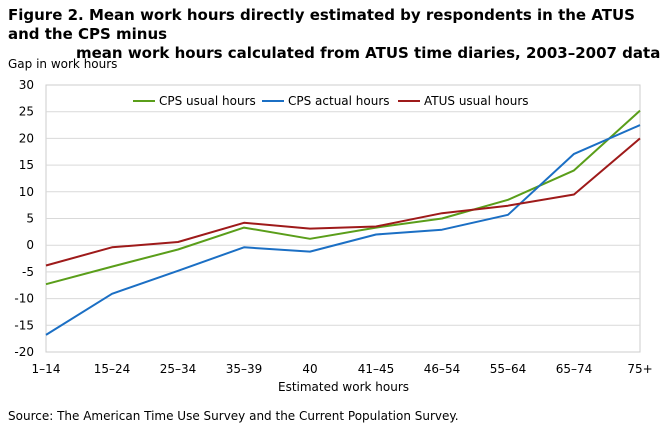 The image size is (671, 431). I want to click on x-tick-label: 41–45, so click(376, 369).